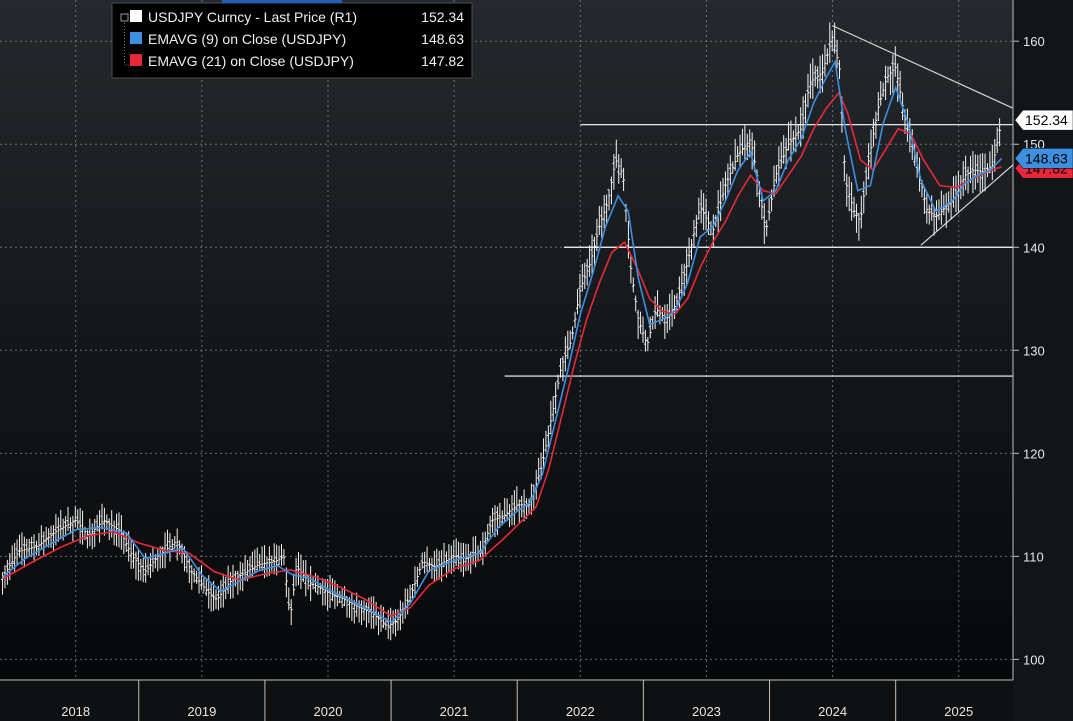 This screenshot has height=721, width=1073. What do you see at coordinates (124, 17) in the screenshot?
I see `legend-collapse-icon` at bounding box center [124, 17].